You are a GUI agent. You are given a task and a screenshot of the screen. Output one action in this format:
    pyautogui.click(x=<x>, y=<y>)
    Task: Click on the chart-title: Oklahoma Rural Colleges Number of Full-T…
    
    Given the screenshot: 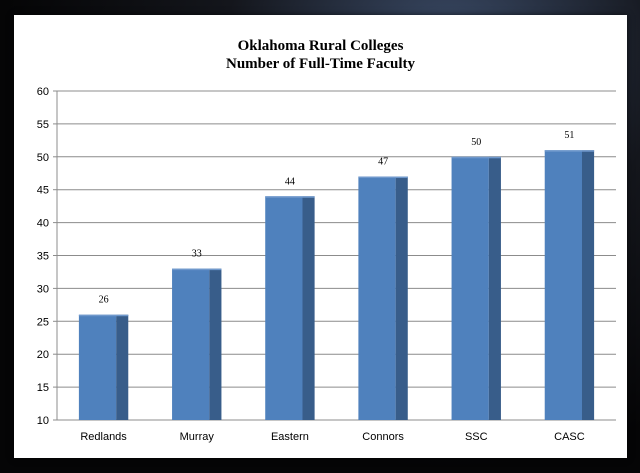 What is the action you would take?
    pyautogui.click(x=320, y=55)
    